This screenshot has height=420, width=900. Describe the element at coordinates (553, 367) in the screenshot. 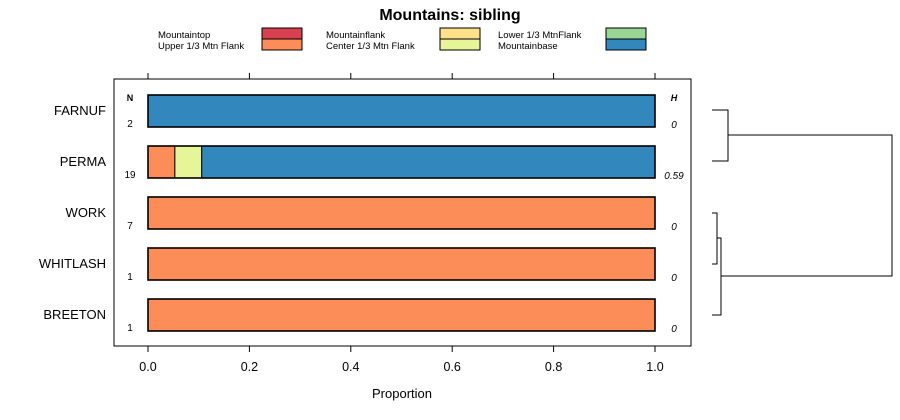

I see `x-tick-label-4: 0.8` at that location.